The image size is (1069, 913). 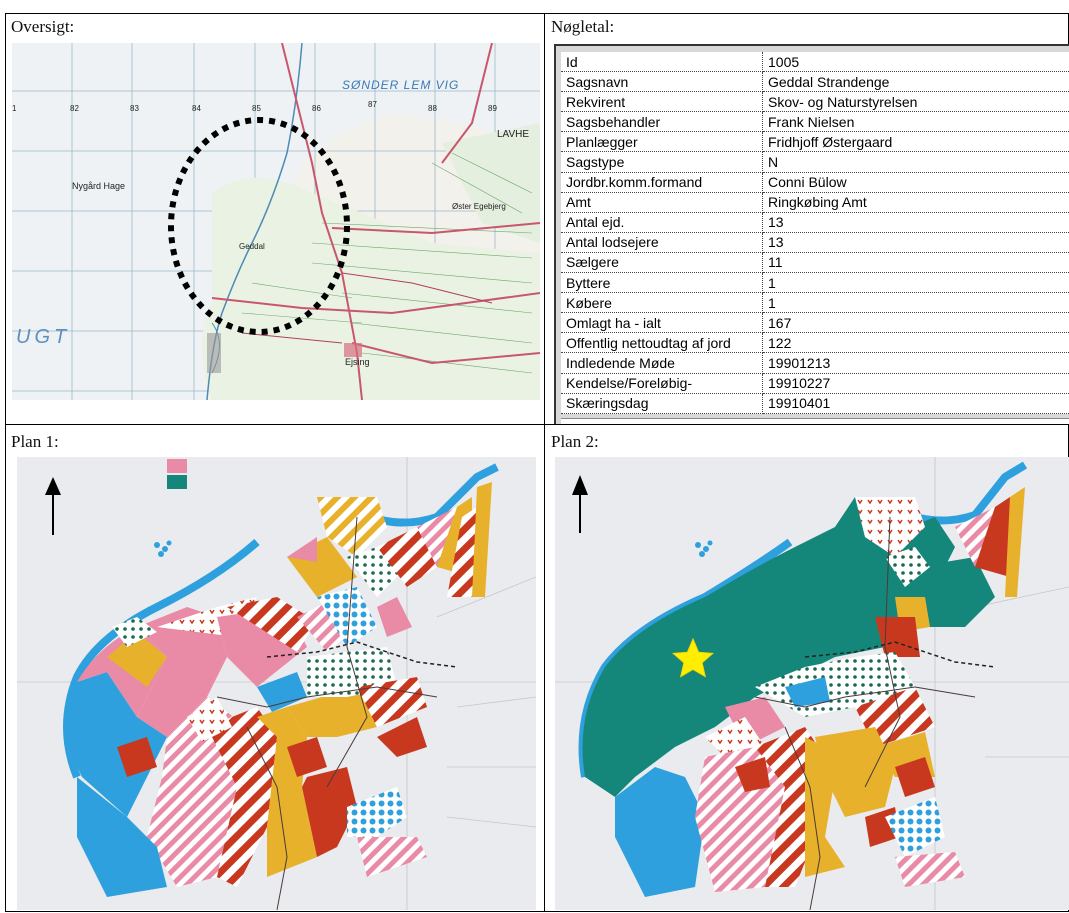 What do you see at coordinates (915, 323) in the screenshot?
I see `key-figure-value: 167` at bounding box center [915, 323].